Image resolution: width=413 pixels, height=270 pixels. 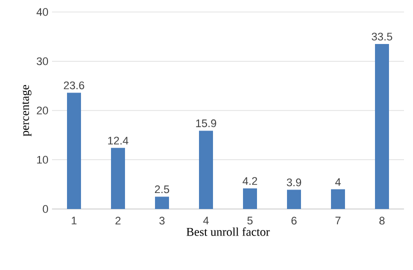 I want to click on data-label: 23.6, so click(x=74, y=86).